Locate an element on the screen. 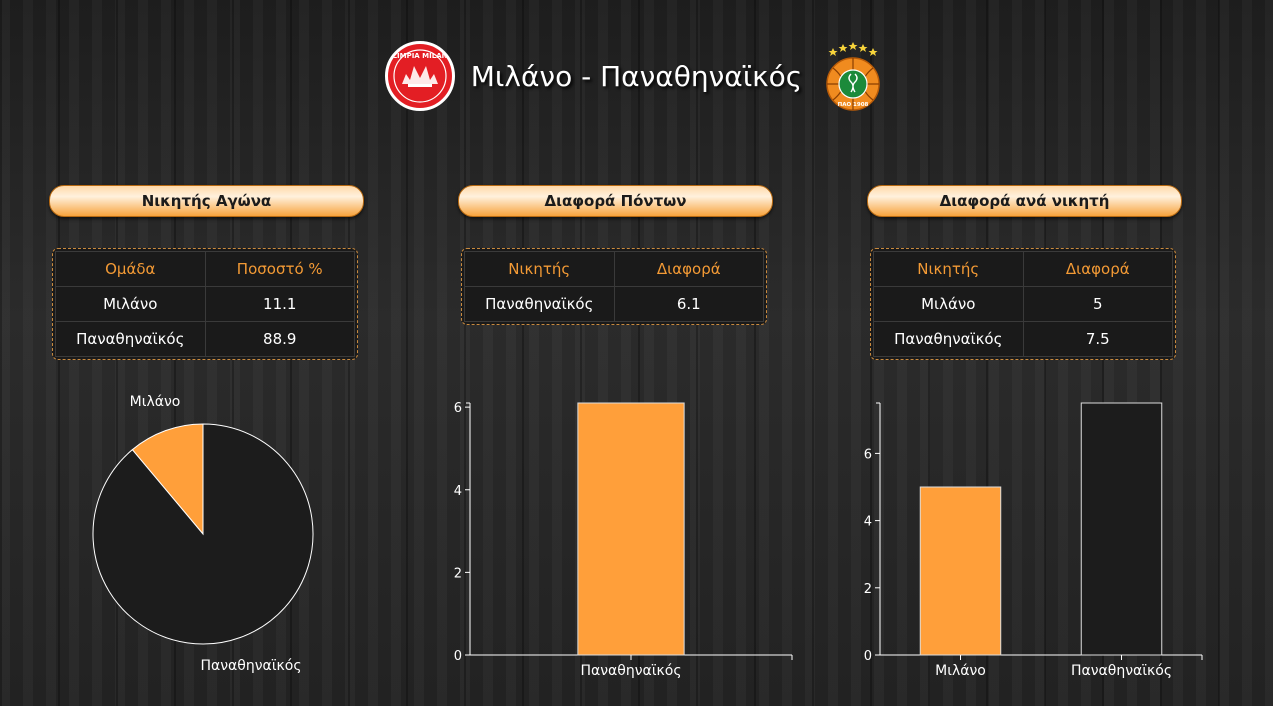 The image size is (1273, 706). table-row: Παναθηναϊκός 7.5 is located at coordinates (1023, 339).